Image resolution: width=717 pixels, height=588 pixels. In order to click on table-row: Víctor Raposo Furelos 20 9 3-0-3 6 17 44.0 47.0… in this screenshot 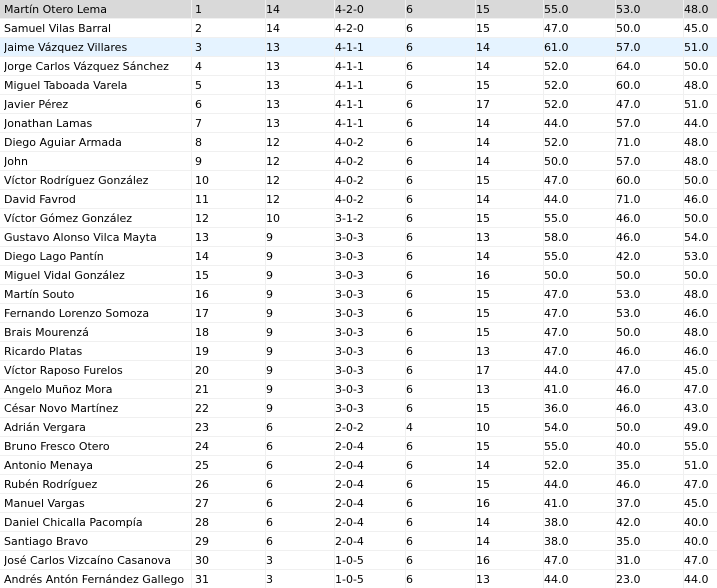, I will do `click(358, 370)`.